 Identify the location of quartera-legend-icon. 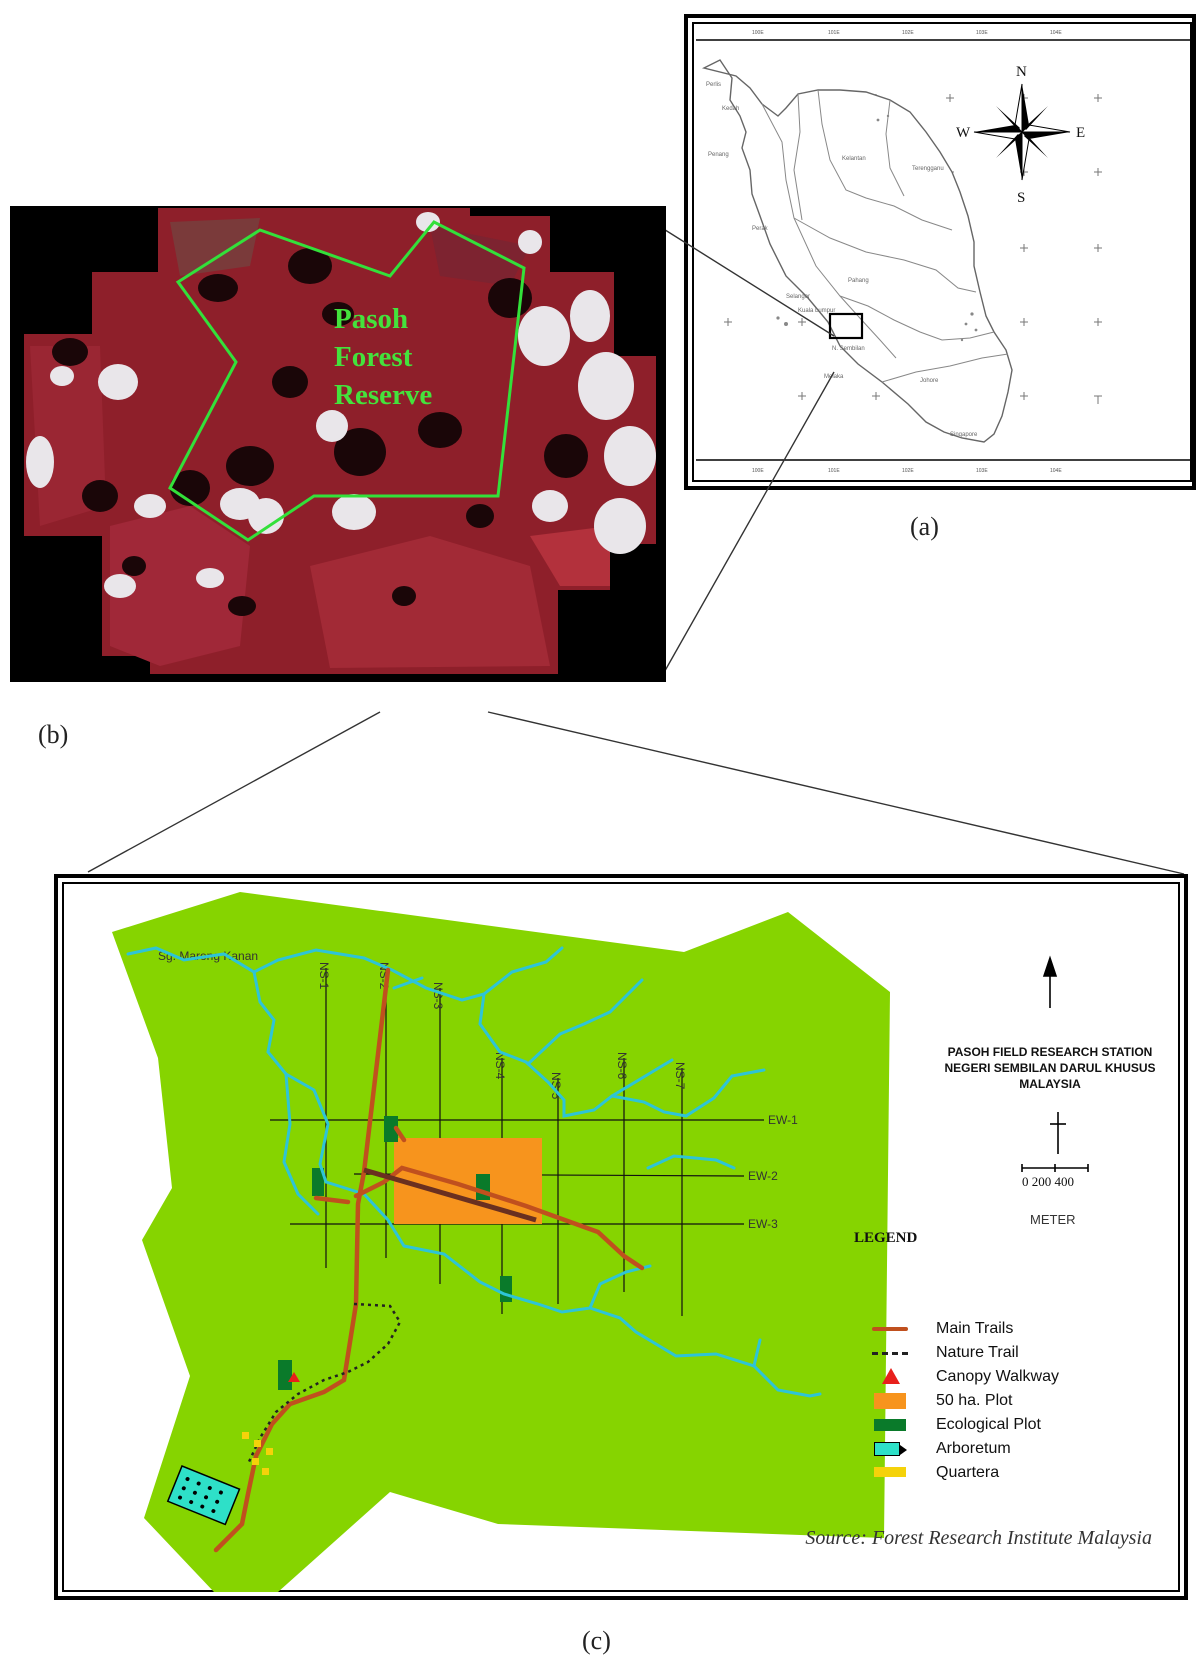
(890, 1473).